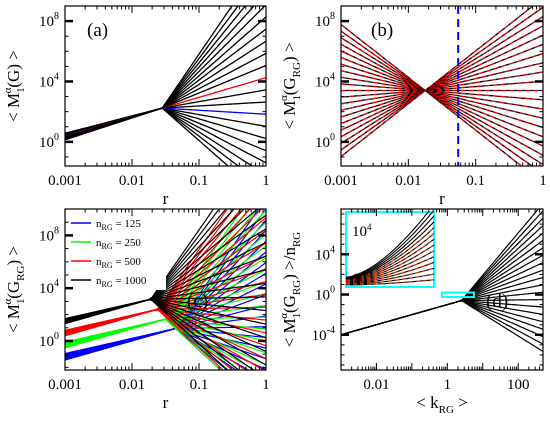 This screenshot has width=550, height=422. What do you see at coordinates (458, 295) in the screenshot?
I see `zoom-region-marker` at bounding box center [458, 295].